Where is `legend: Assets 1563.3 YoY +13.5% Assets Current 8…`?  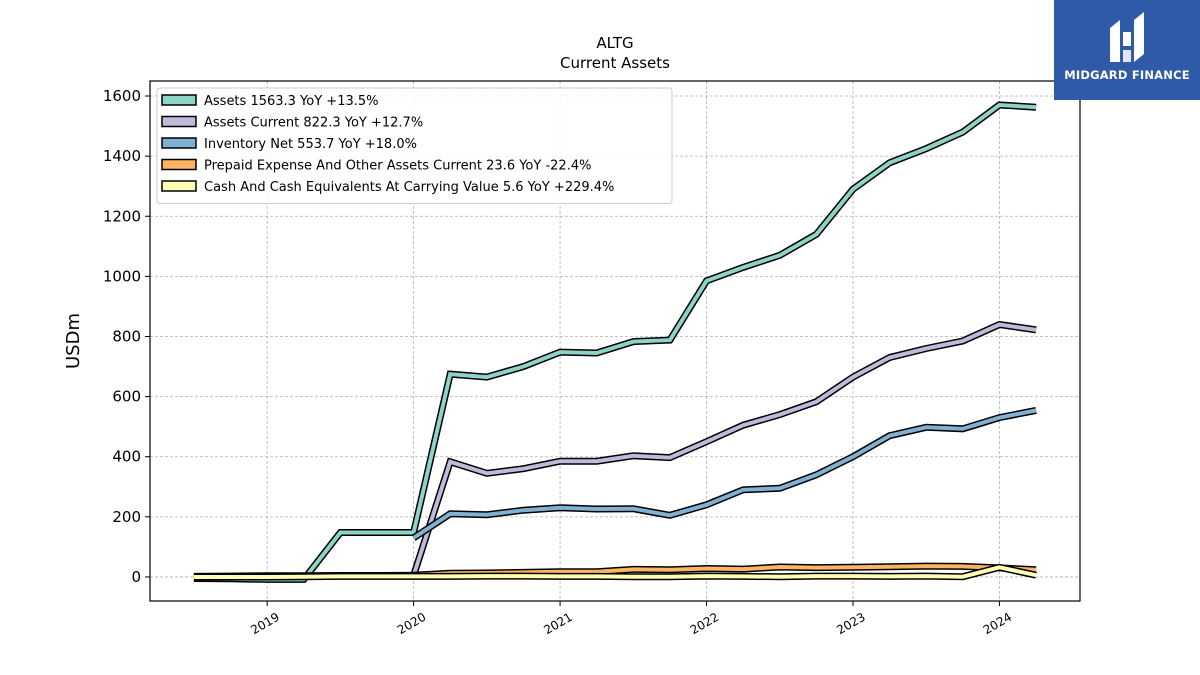
legend: Assets 1563.3 YoY +13.5% Assets Current 8… is located at coordinates (414, 145).